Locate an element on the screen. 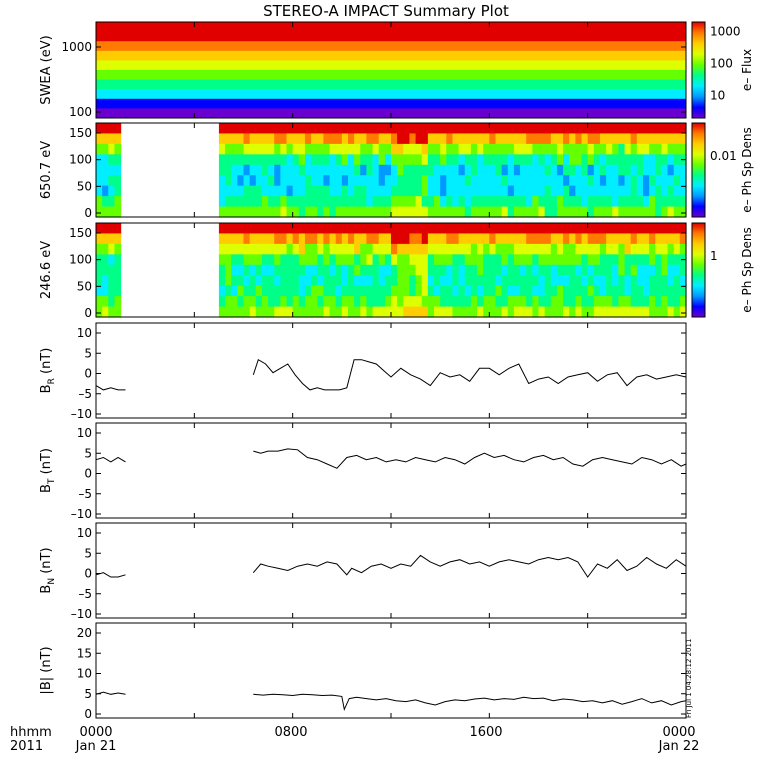 This screenshot has width=780, height=780. swea-energy-band is located at coordinates (391, 65).